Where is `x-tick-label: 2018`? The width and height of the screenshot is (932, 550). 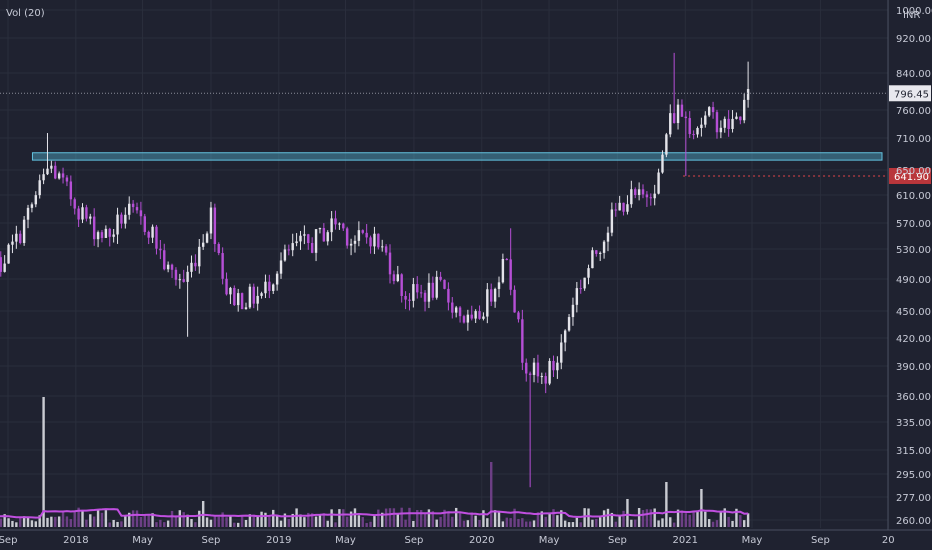
x-tick-label: 2018 is located at coordinates (75, 540).